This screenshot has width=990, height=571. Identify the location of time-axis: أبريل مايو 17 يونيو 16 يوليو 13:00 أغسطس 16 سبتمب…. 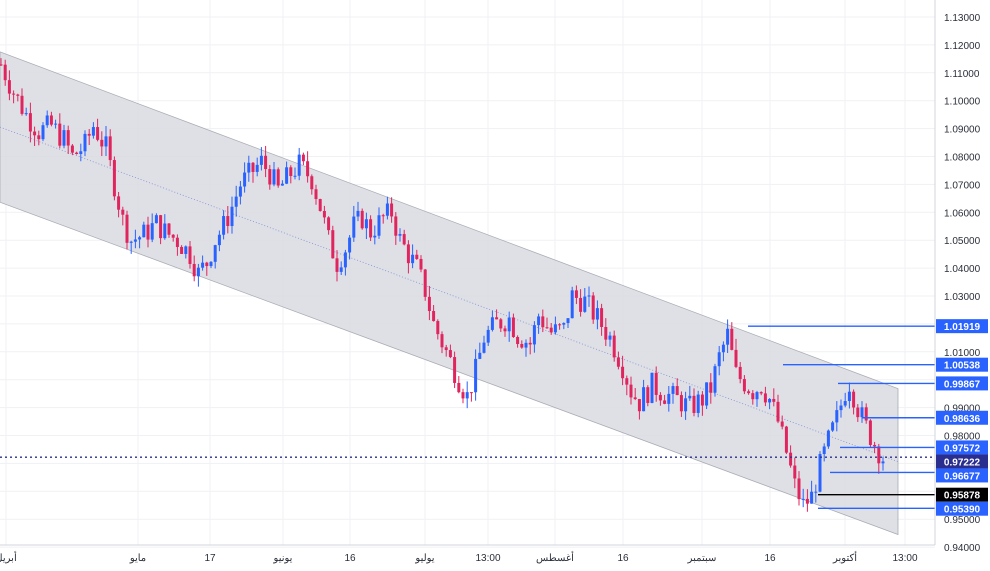
(459, 557).